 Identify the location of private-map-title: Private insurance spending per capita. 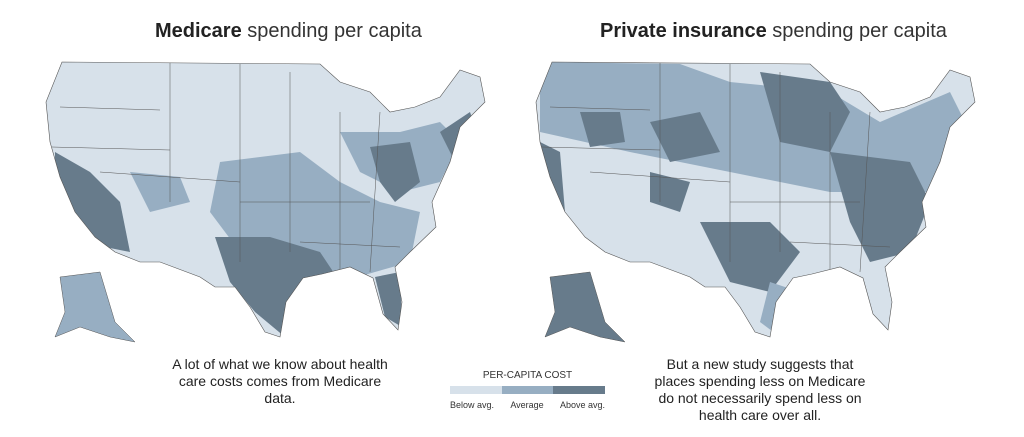
(773, 31).